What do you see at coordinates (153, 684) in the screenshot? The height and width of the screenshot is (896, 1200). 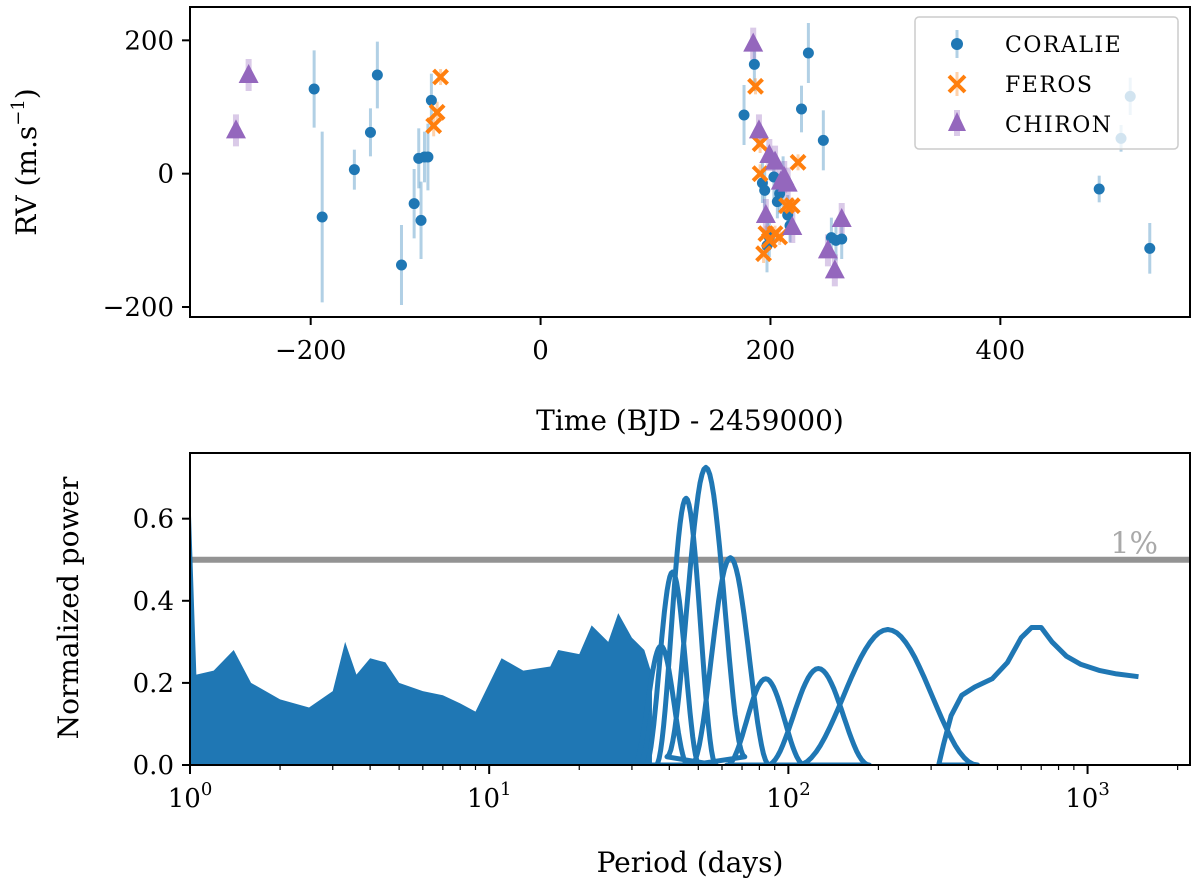 I see `periodogram-y-tick-label: 0.2` at bounding box center [153, 684].